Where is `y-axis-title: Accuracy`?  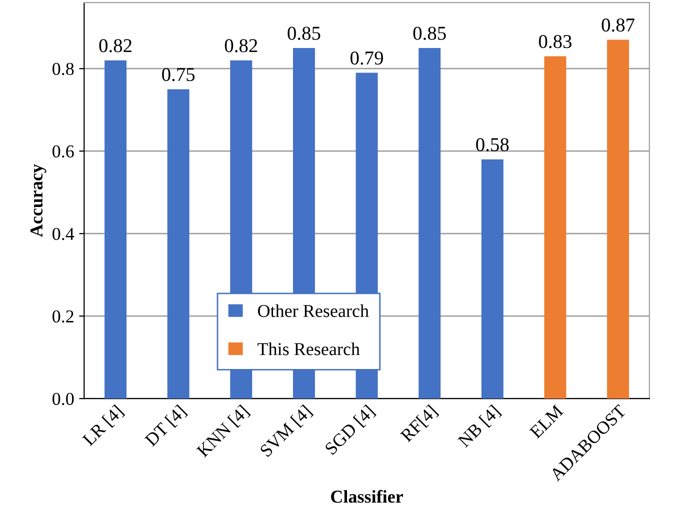 y-axis-title: Accuracy is located at coordinates (38, 201).